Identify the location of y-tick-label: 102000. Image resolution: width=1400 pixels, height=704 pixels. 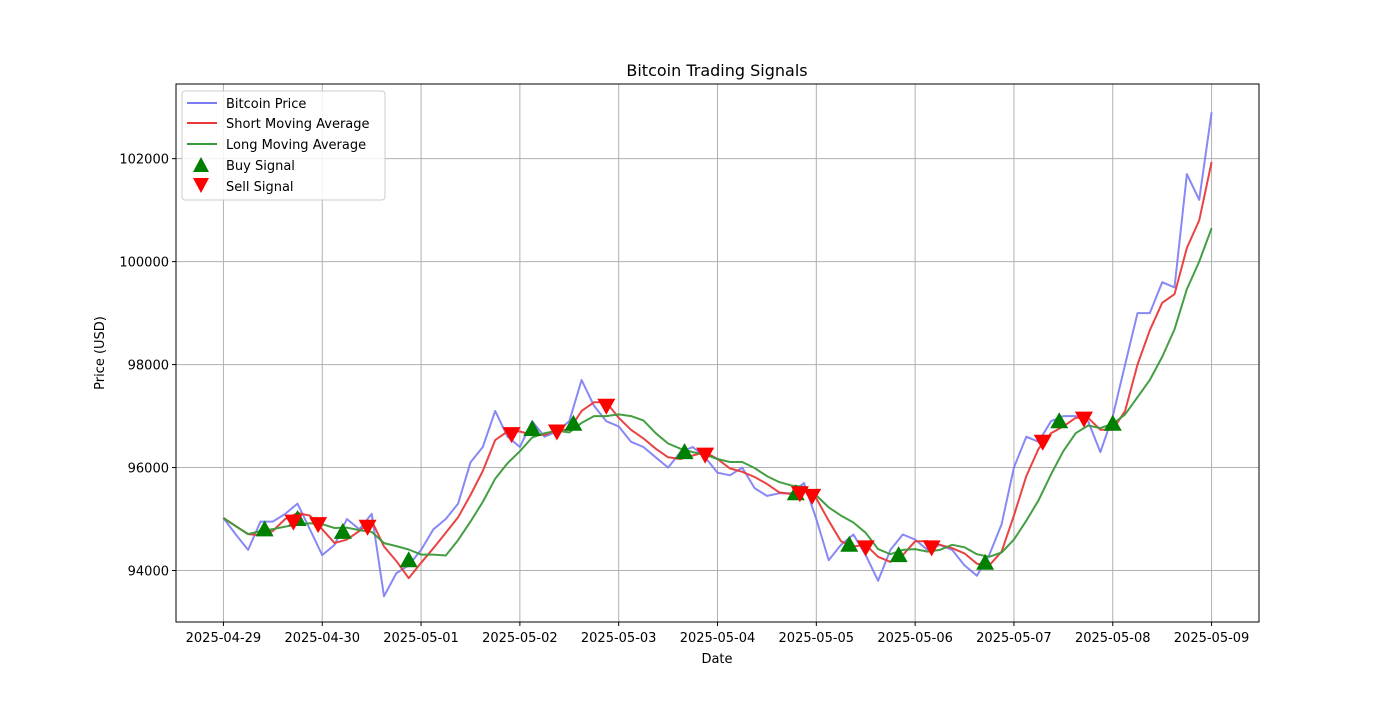
(144, 160).